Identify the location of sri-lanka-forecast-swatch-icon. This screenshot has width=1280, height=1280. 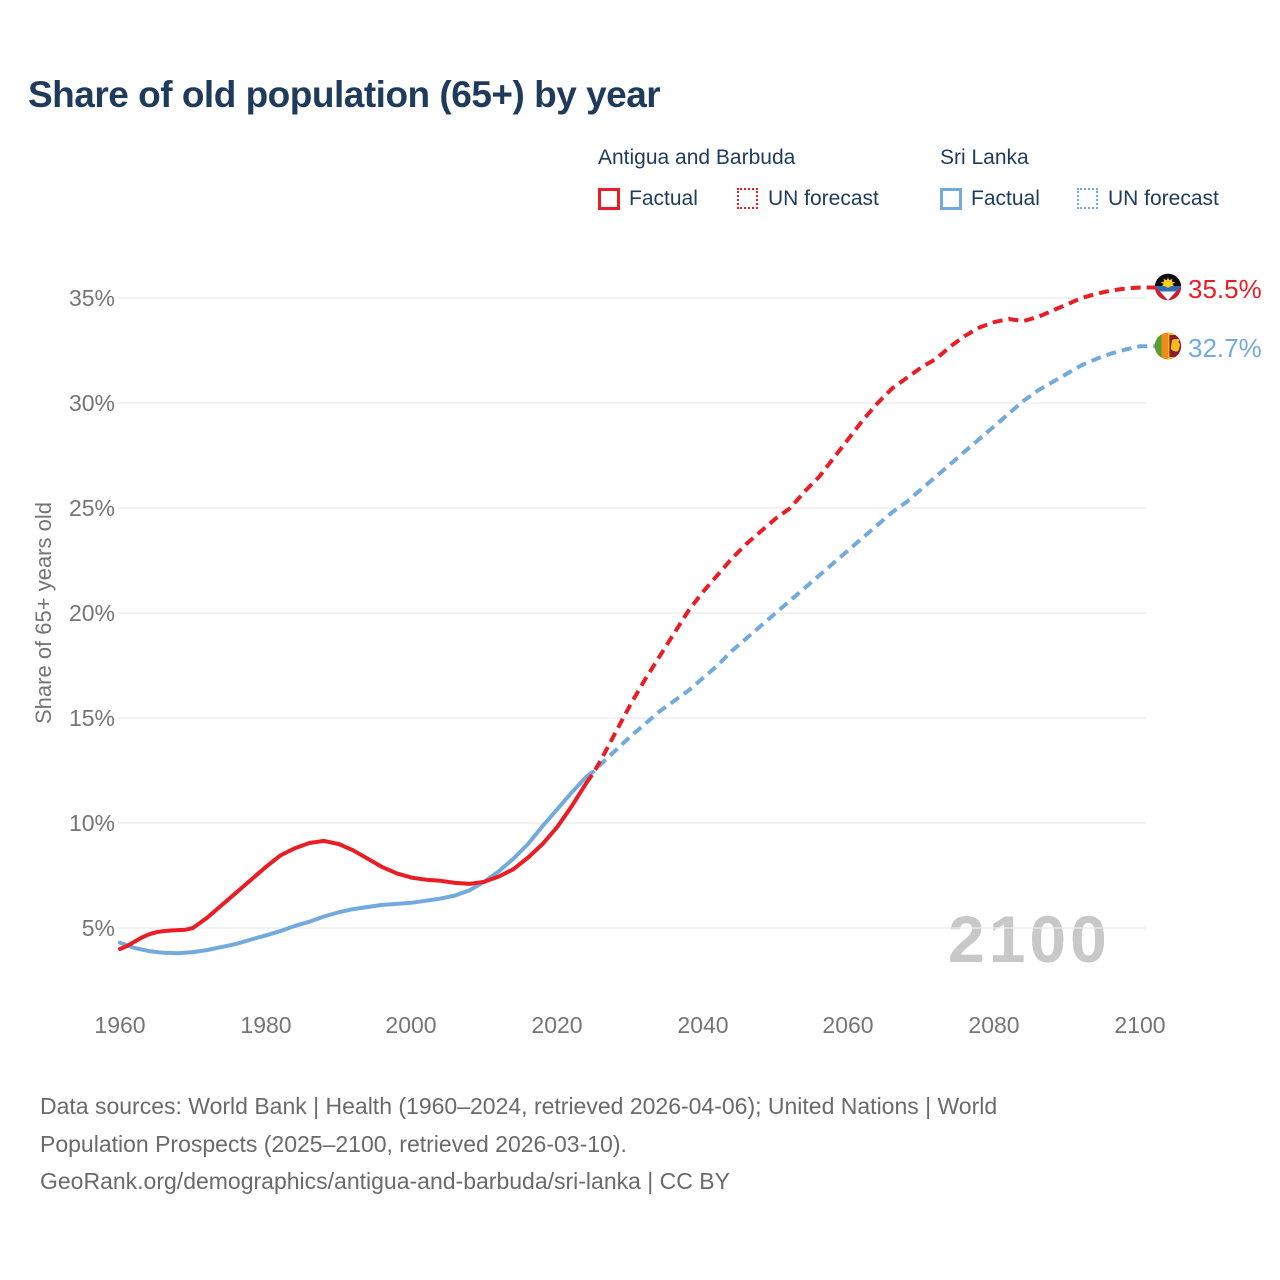
(1087, 198).